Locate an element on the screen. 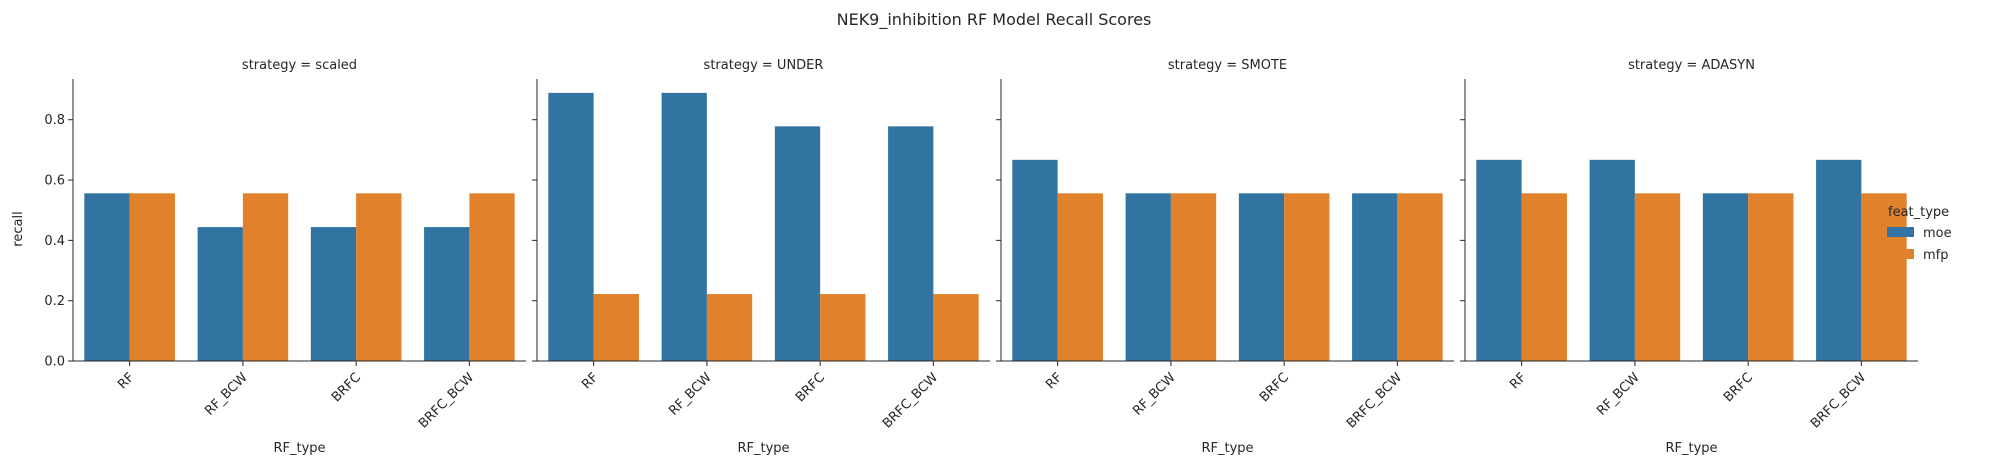 The width and height of the screenshot is (1995, 463). y-tick-label: 0.2 is located at coordinates (54, 301).